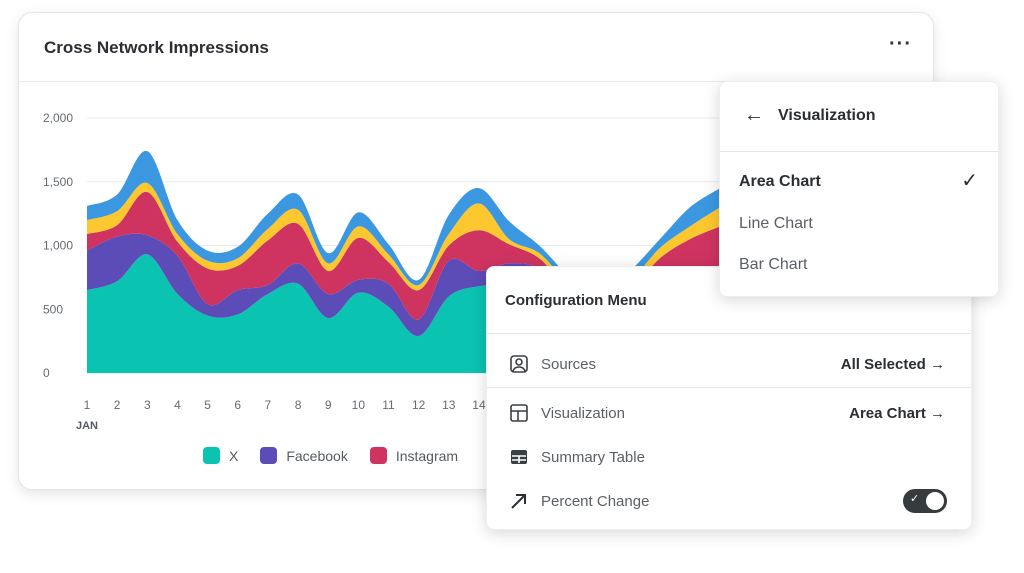 Image resolution: width=1024 pixels, height=573 pixels. I want to click on menu-row-summary-table: Summary Table, so click(729, 457).